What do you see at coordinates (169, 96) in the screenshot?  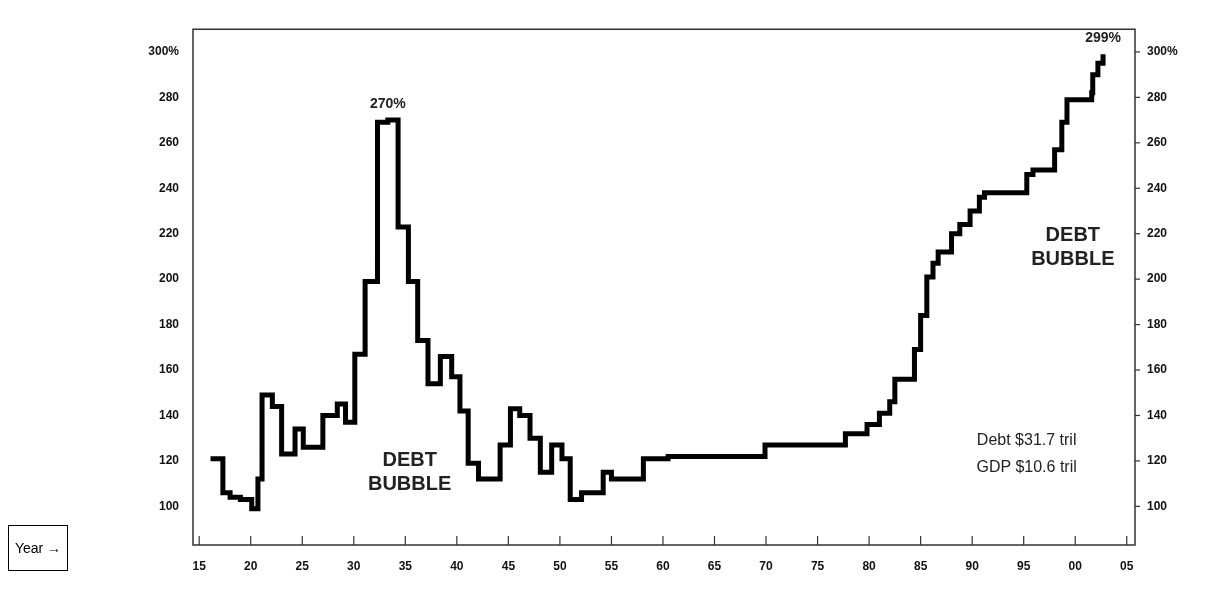 I see `y2-tick-label: 280` at bounding box center [169, 96].